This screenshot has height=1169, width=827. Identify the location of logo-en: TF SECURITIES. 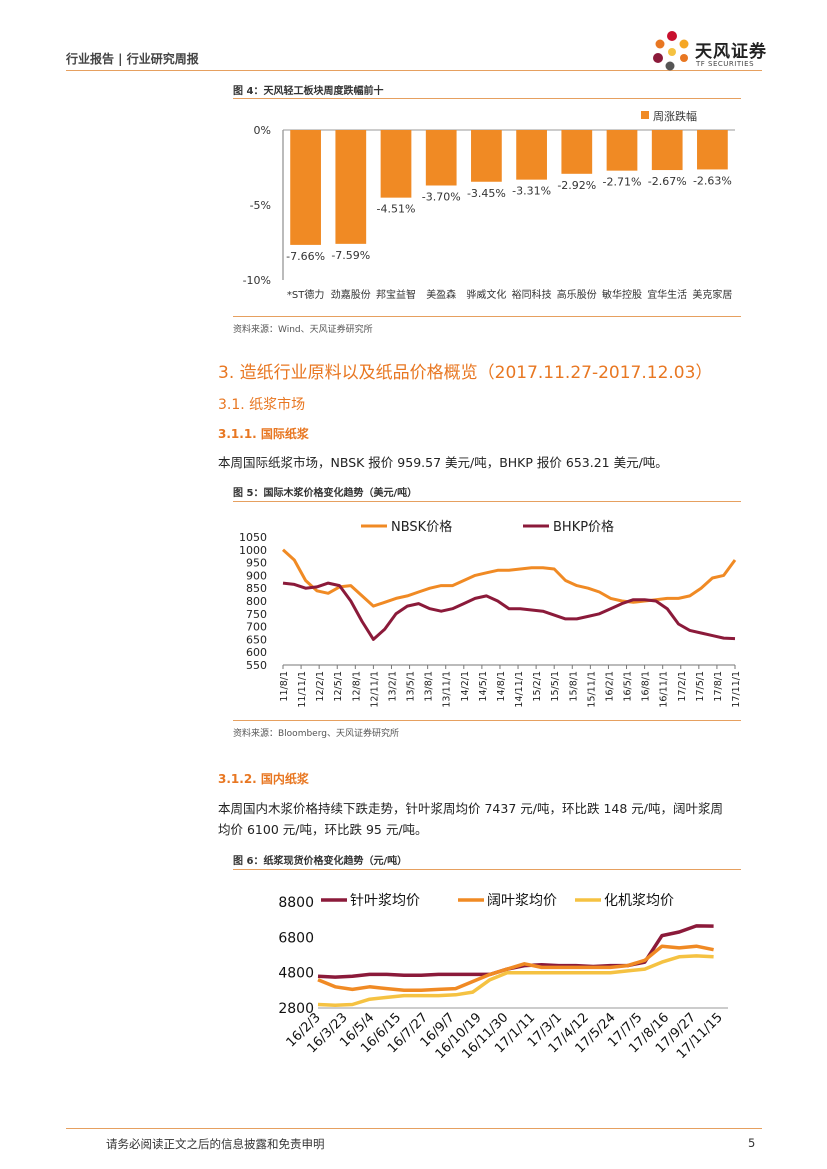
(725, 64).